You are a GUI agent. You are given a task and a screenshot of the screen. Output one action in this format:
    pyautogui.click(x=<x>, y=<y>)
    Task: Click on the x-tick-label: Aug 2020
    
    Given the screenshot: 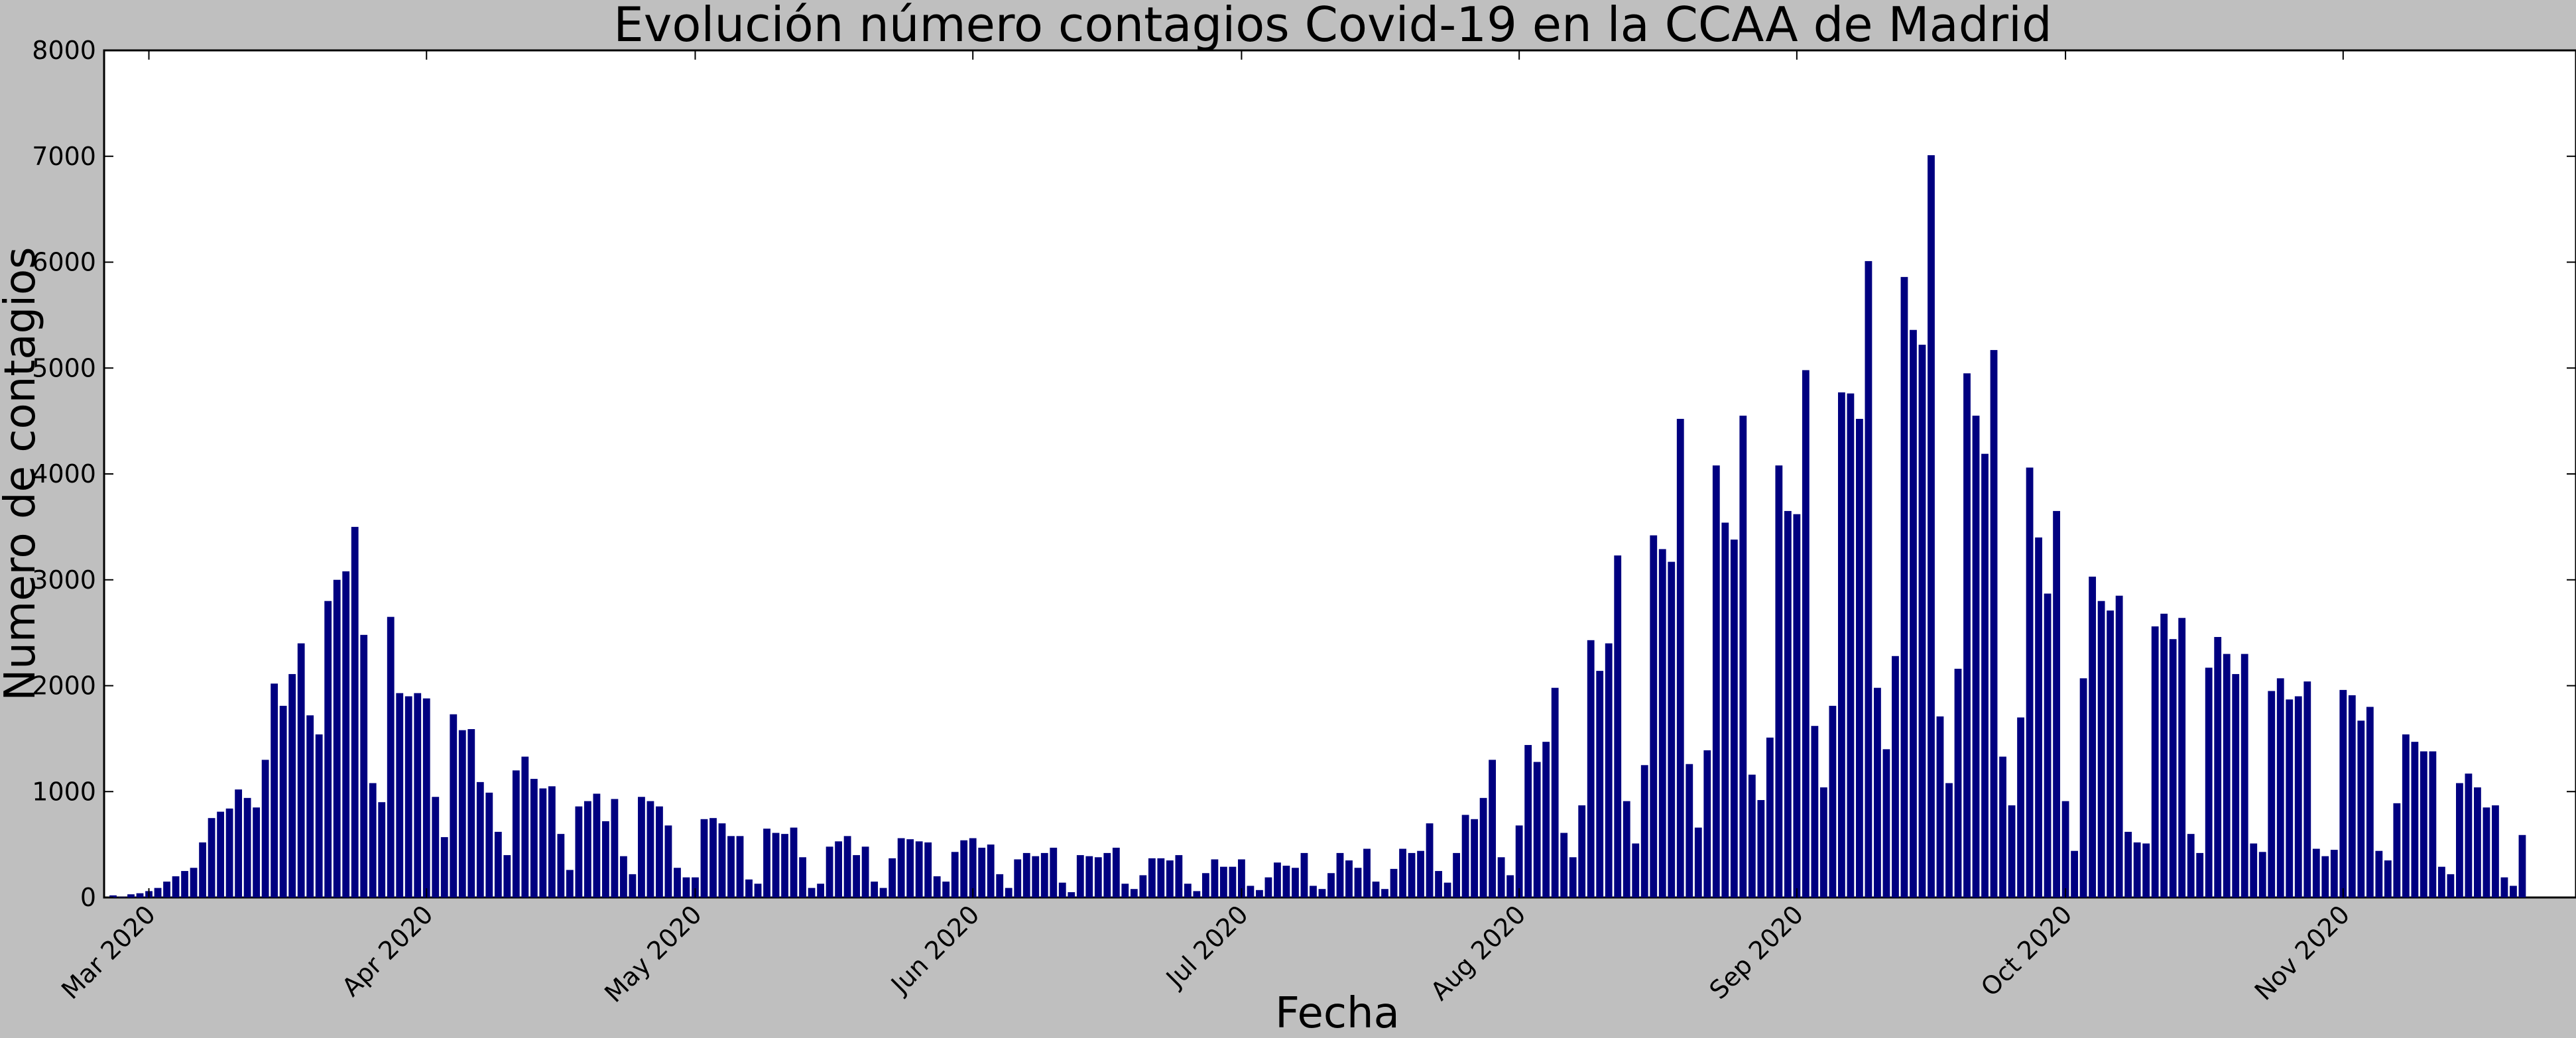 What is the action you would take?
    pyautogui.click(x=1479, y=952)
    